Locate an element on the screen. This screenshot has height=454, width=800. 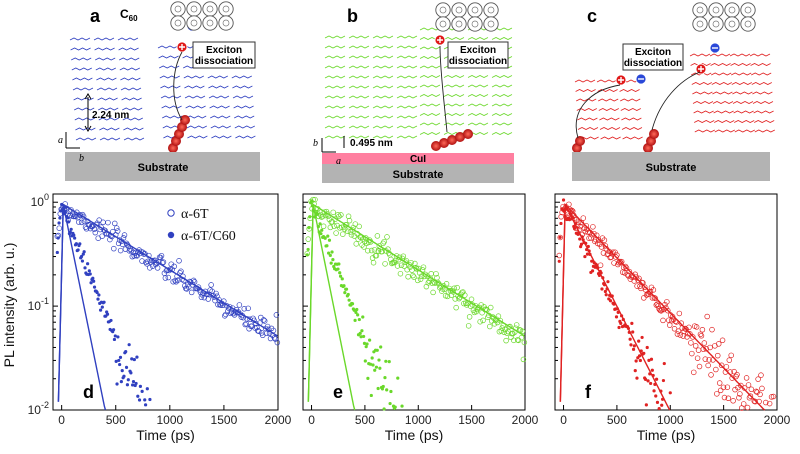
fit-line is located at coordinates (331, 307).